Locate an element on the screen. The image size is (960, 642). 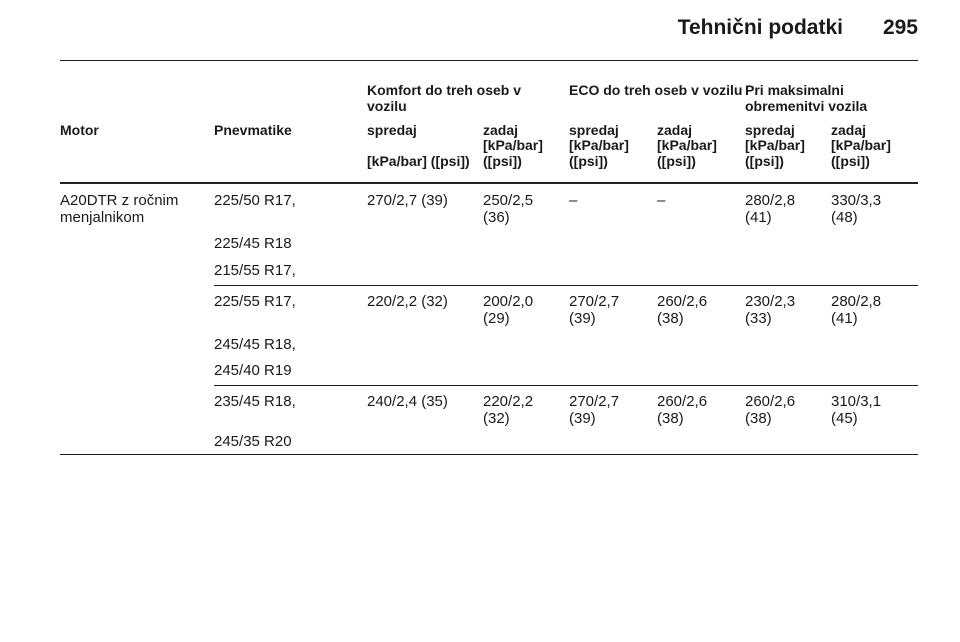
tyre-size: 235/45 R18, is located at coordinates (255, 401).